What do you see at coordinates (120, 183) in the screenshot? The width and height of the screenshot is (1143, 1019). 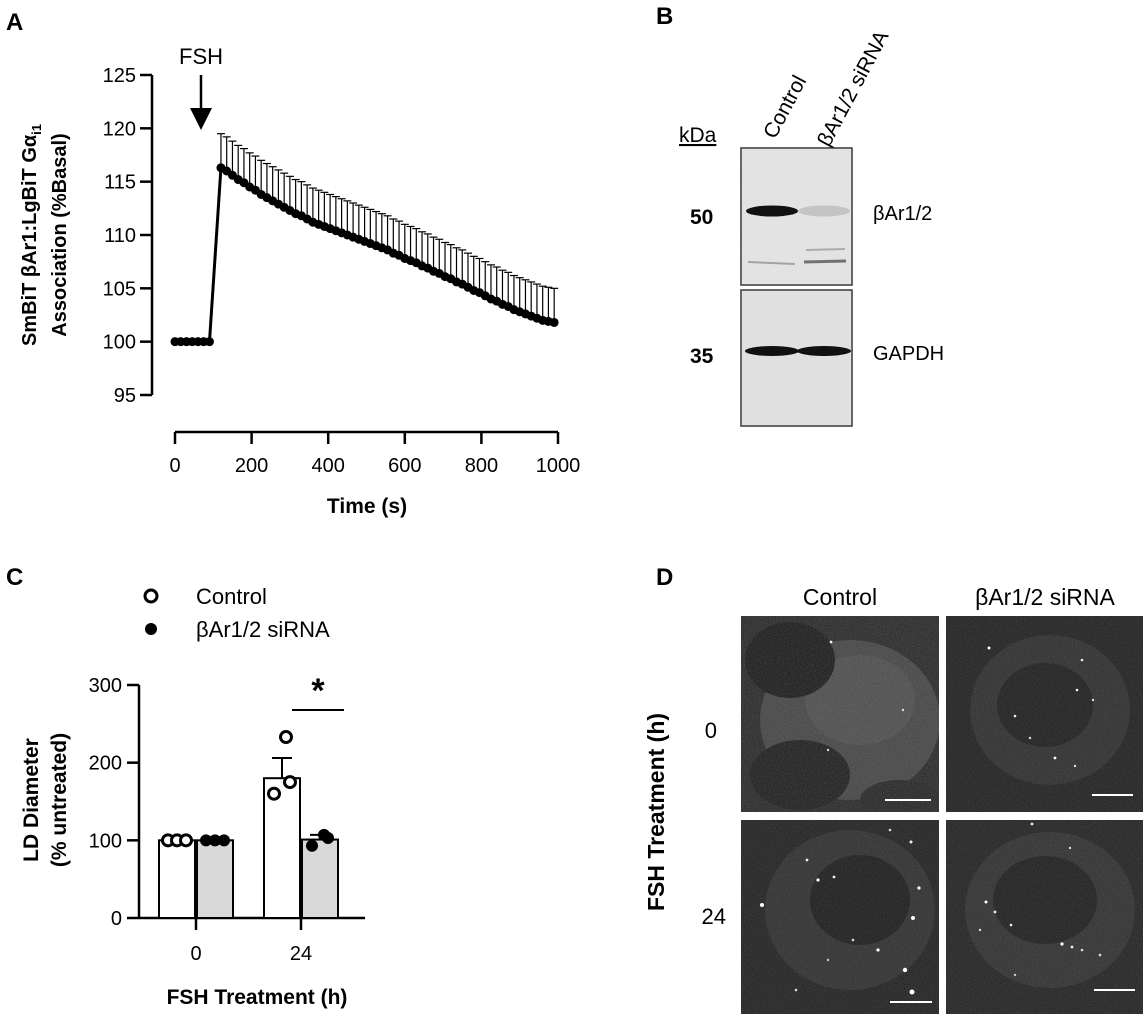 I see `chart-a-y-tick-label: 115` at bounding box center [120, 183].